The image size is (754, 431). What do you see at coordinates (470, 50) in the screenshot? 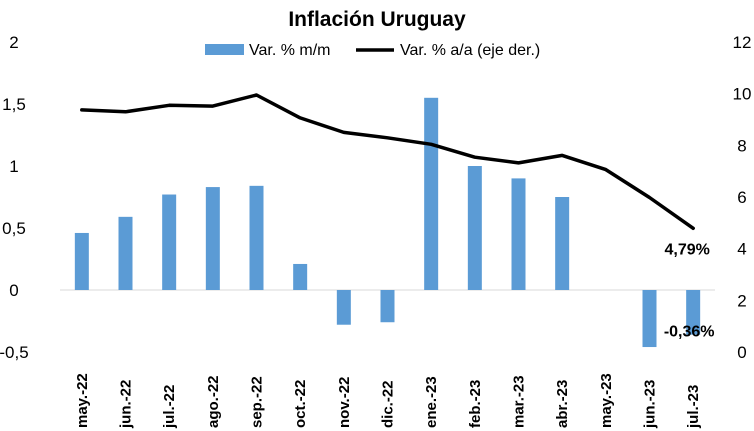
I see `legend-line-label: Var. % a/a (eje der.)` at bounding box center [470, 50].